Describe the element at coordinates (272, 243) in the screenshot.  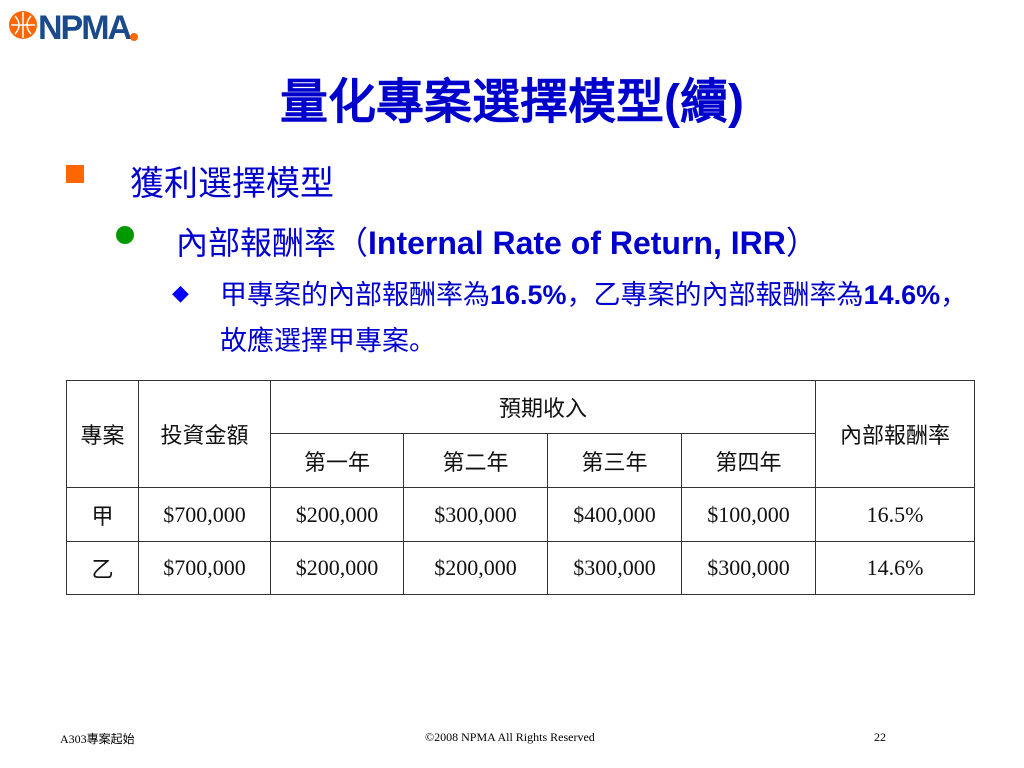
I see `irr-zh: 內部報酬率（` at that location.